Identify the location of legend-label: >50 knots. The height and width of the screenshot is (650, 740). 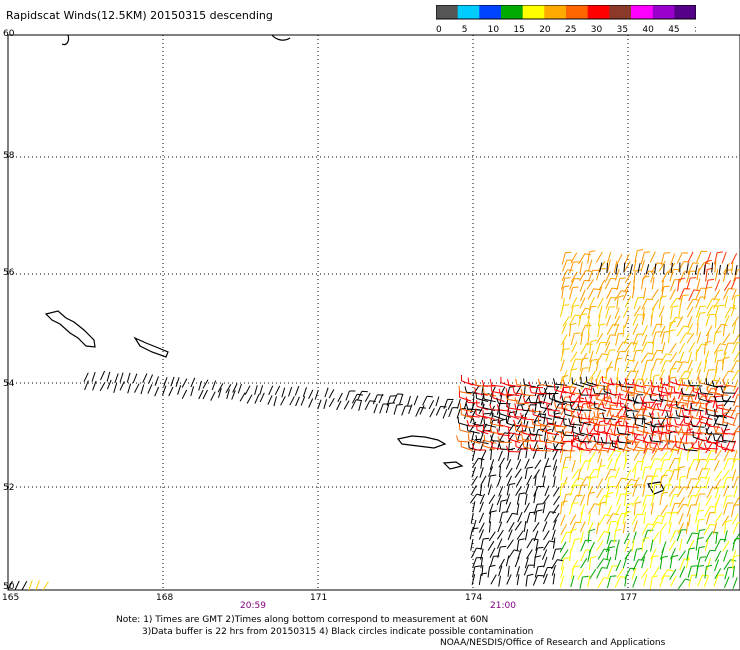
(695, 30).